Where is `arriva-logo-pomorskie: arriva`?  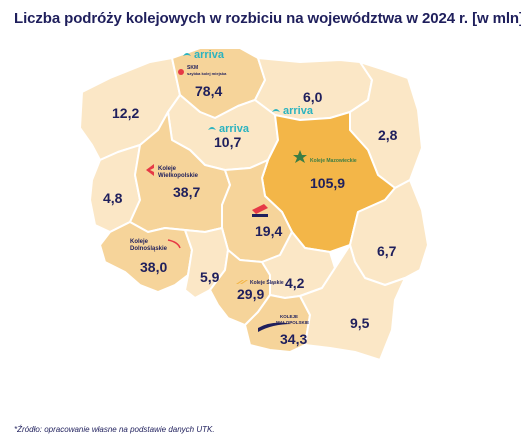 arriva-logo-pomorskie: arriva is located at coordinates (204, 55).